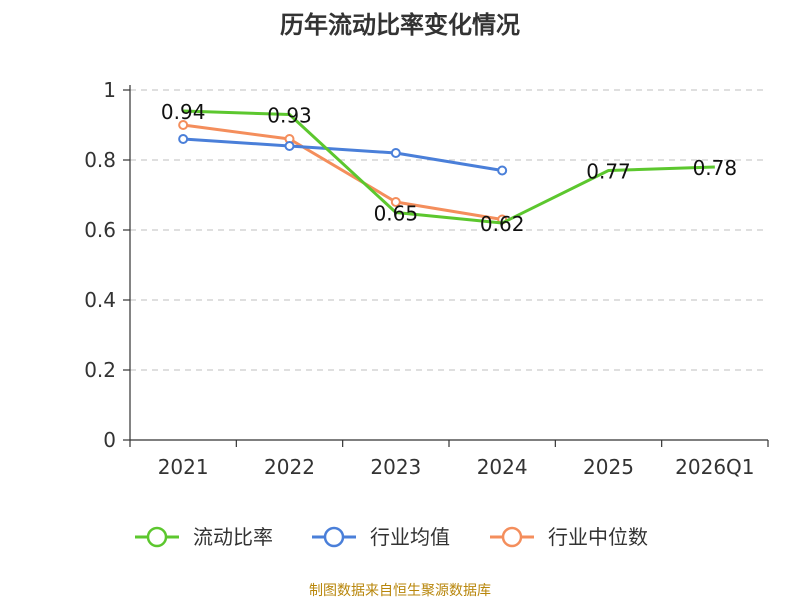 The height and width of the screenshot is (600, 800). Describe the element at coordinates (233, 537) in the screenshot. I see `legend-label: 流动比率` at that location.